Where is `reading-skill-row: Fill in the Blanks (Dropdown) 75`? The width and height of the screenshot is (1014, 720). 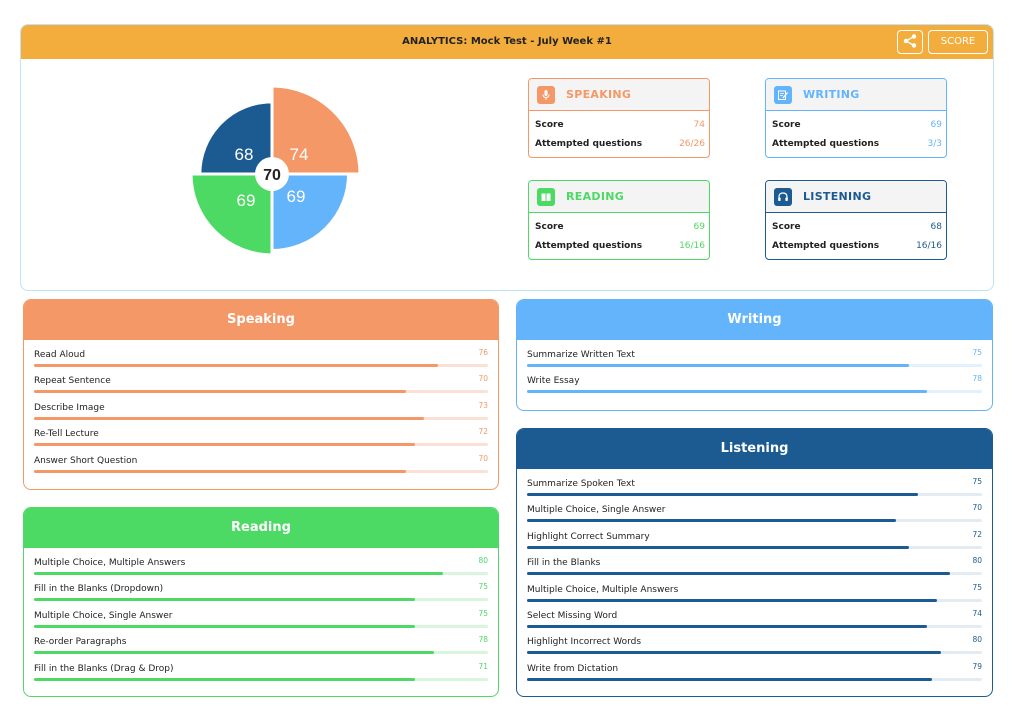
reading-skill-row: Fill in the Blanks (Dropdown) 75 is located at coordinates (261, 588).